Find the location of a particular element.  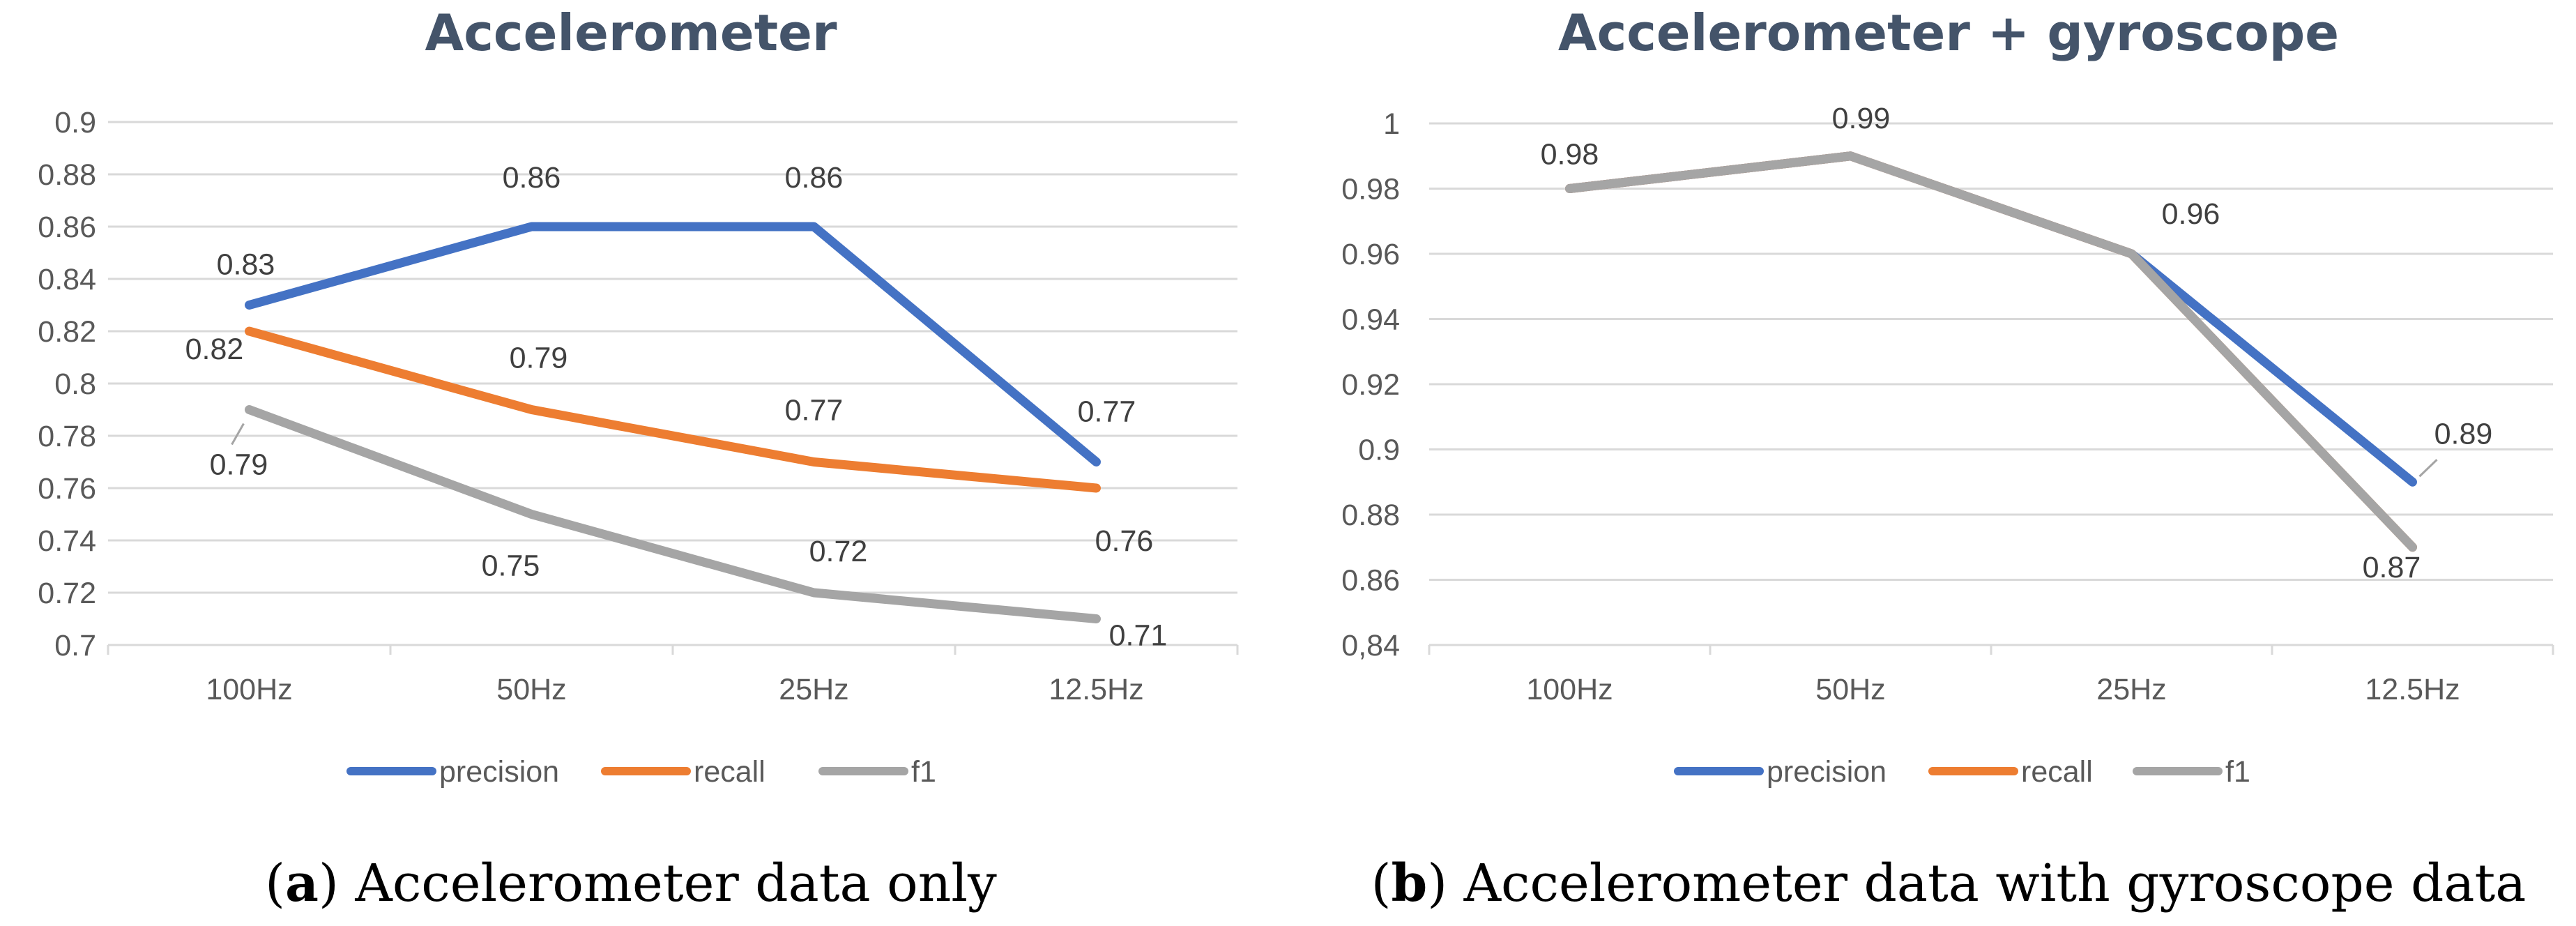

chart-a-data-label-f1: 0.72 is located at coordinates (839, 551).